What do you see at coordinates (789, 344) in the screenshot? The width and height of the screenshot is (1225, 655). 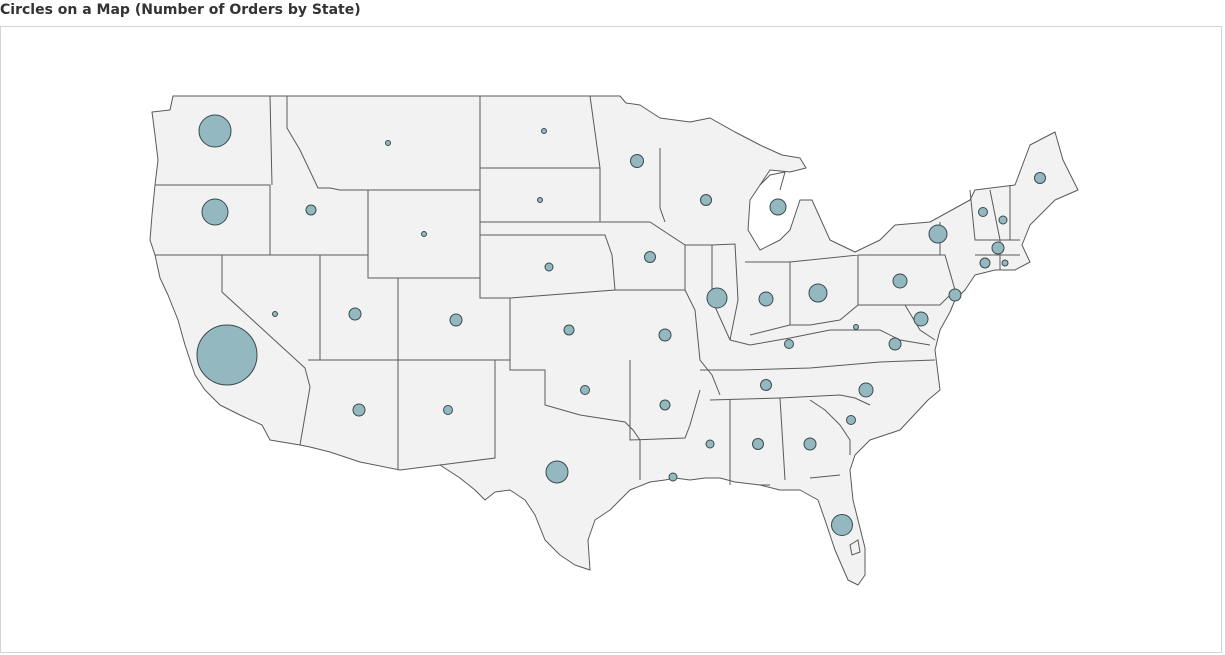 I see `state-bubble-ky` at bounding box center [789, 344].